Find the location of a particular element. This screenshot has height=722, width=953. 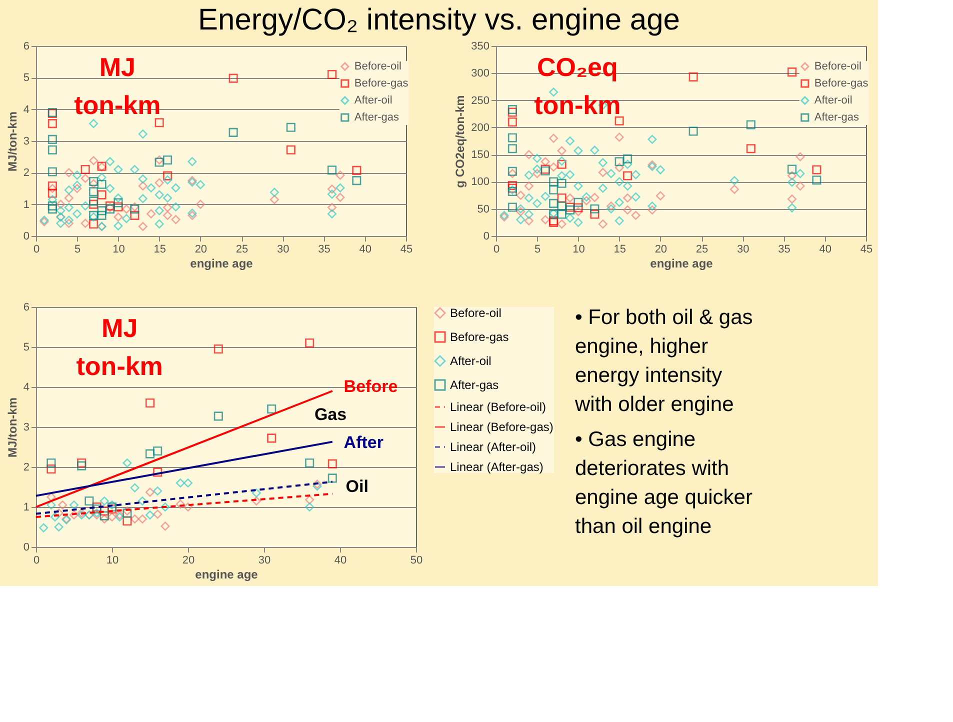

legend-label: Linear (Before-gas) is located at coordinates (502, 427).